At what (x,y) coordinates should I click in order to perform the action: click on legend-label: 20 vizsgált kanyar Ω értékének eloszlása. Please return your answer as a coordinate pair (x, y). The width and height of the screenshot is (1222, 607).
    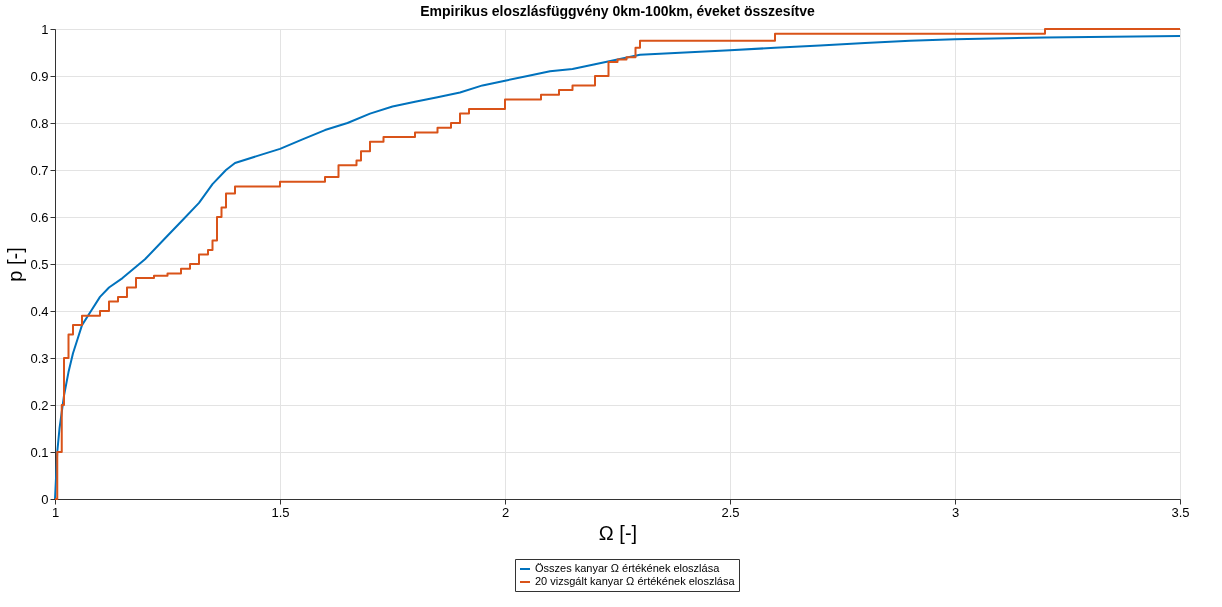
    Looking at the image, I should click on (635, 581).